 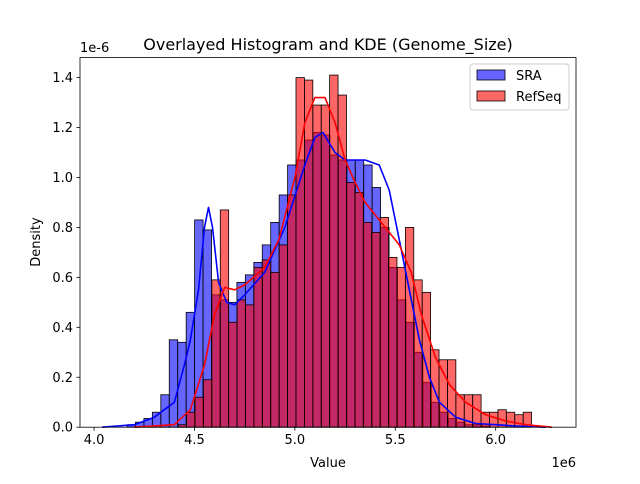 I want to click on x-tick-label: 5.0, so click(x=295, y=440).